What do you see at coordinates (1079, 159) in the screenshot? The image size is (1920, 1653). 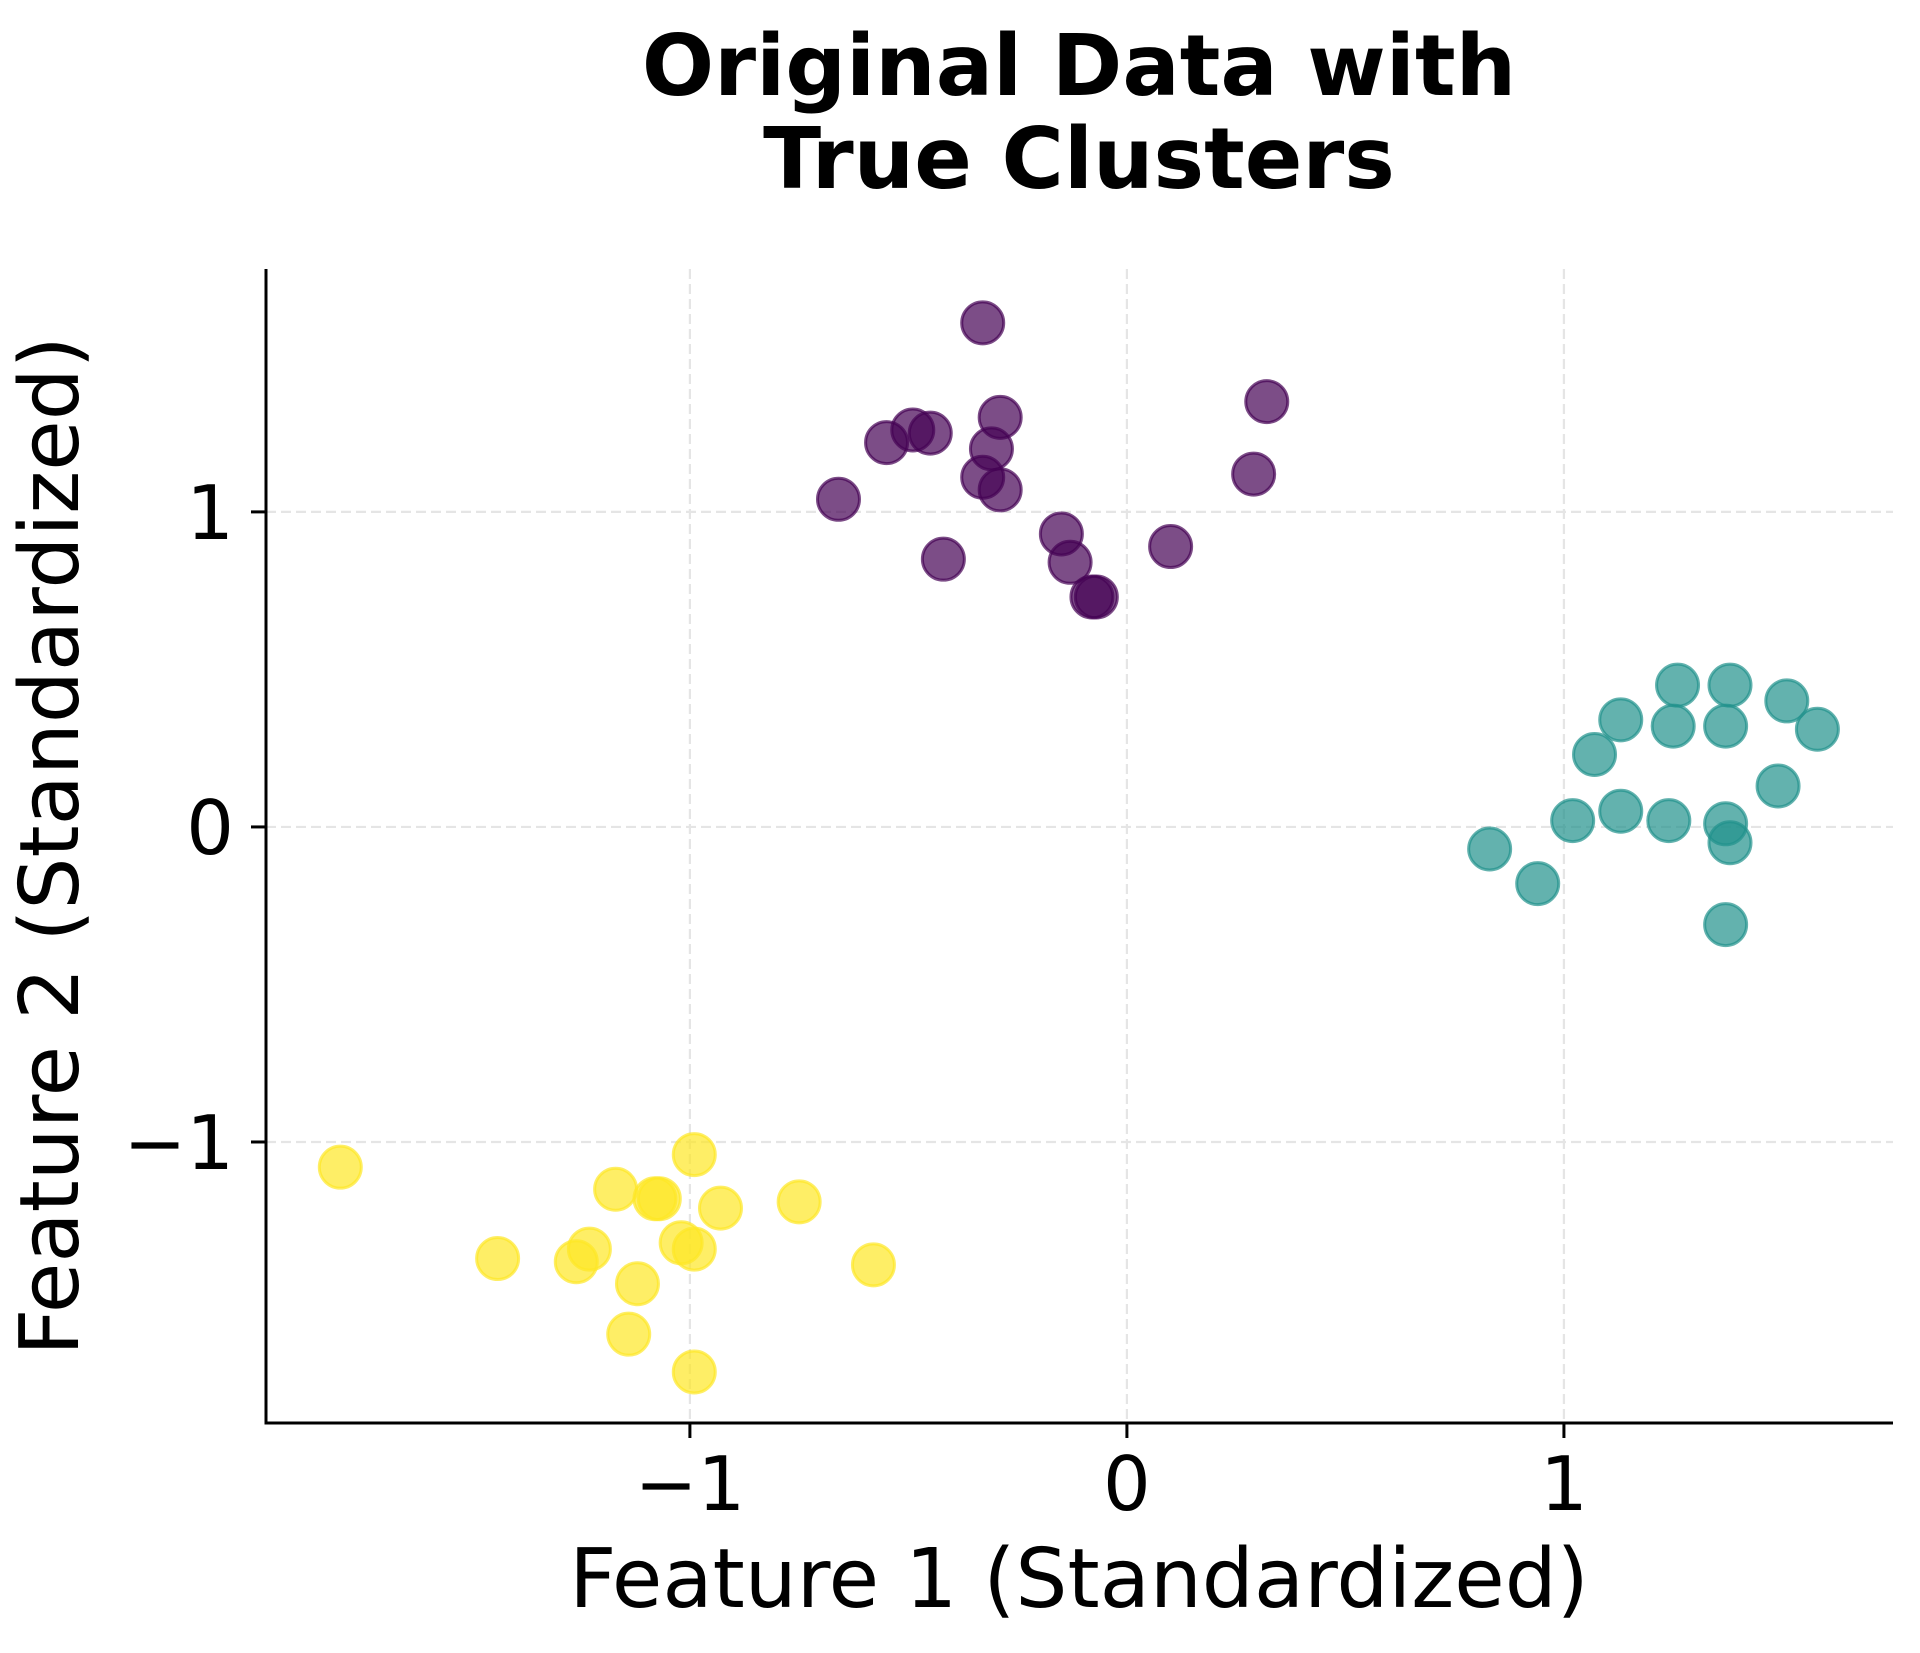 I see `chart-title-line-2: True Clusters` at bounding box center [1079, 159].